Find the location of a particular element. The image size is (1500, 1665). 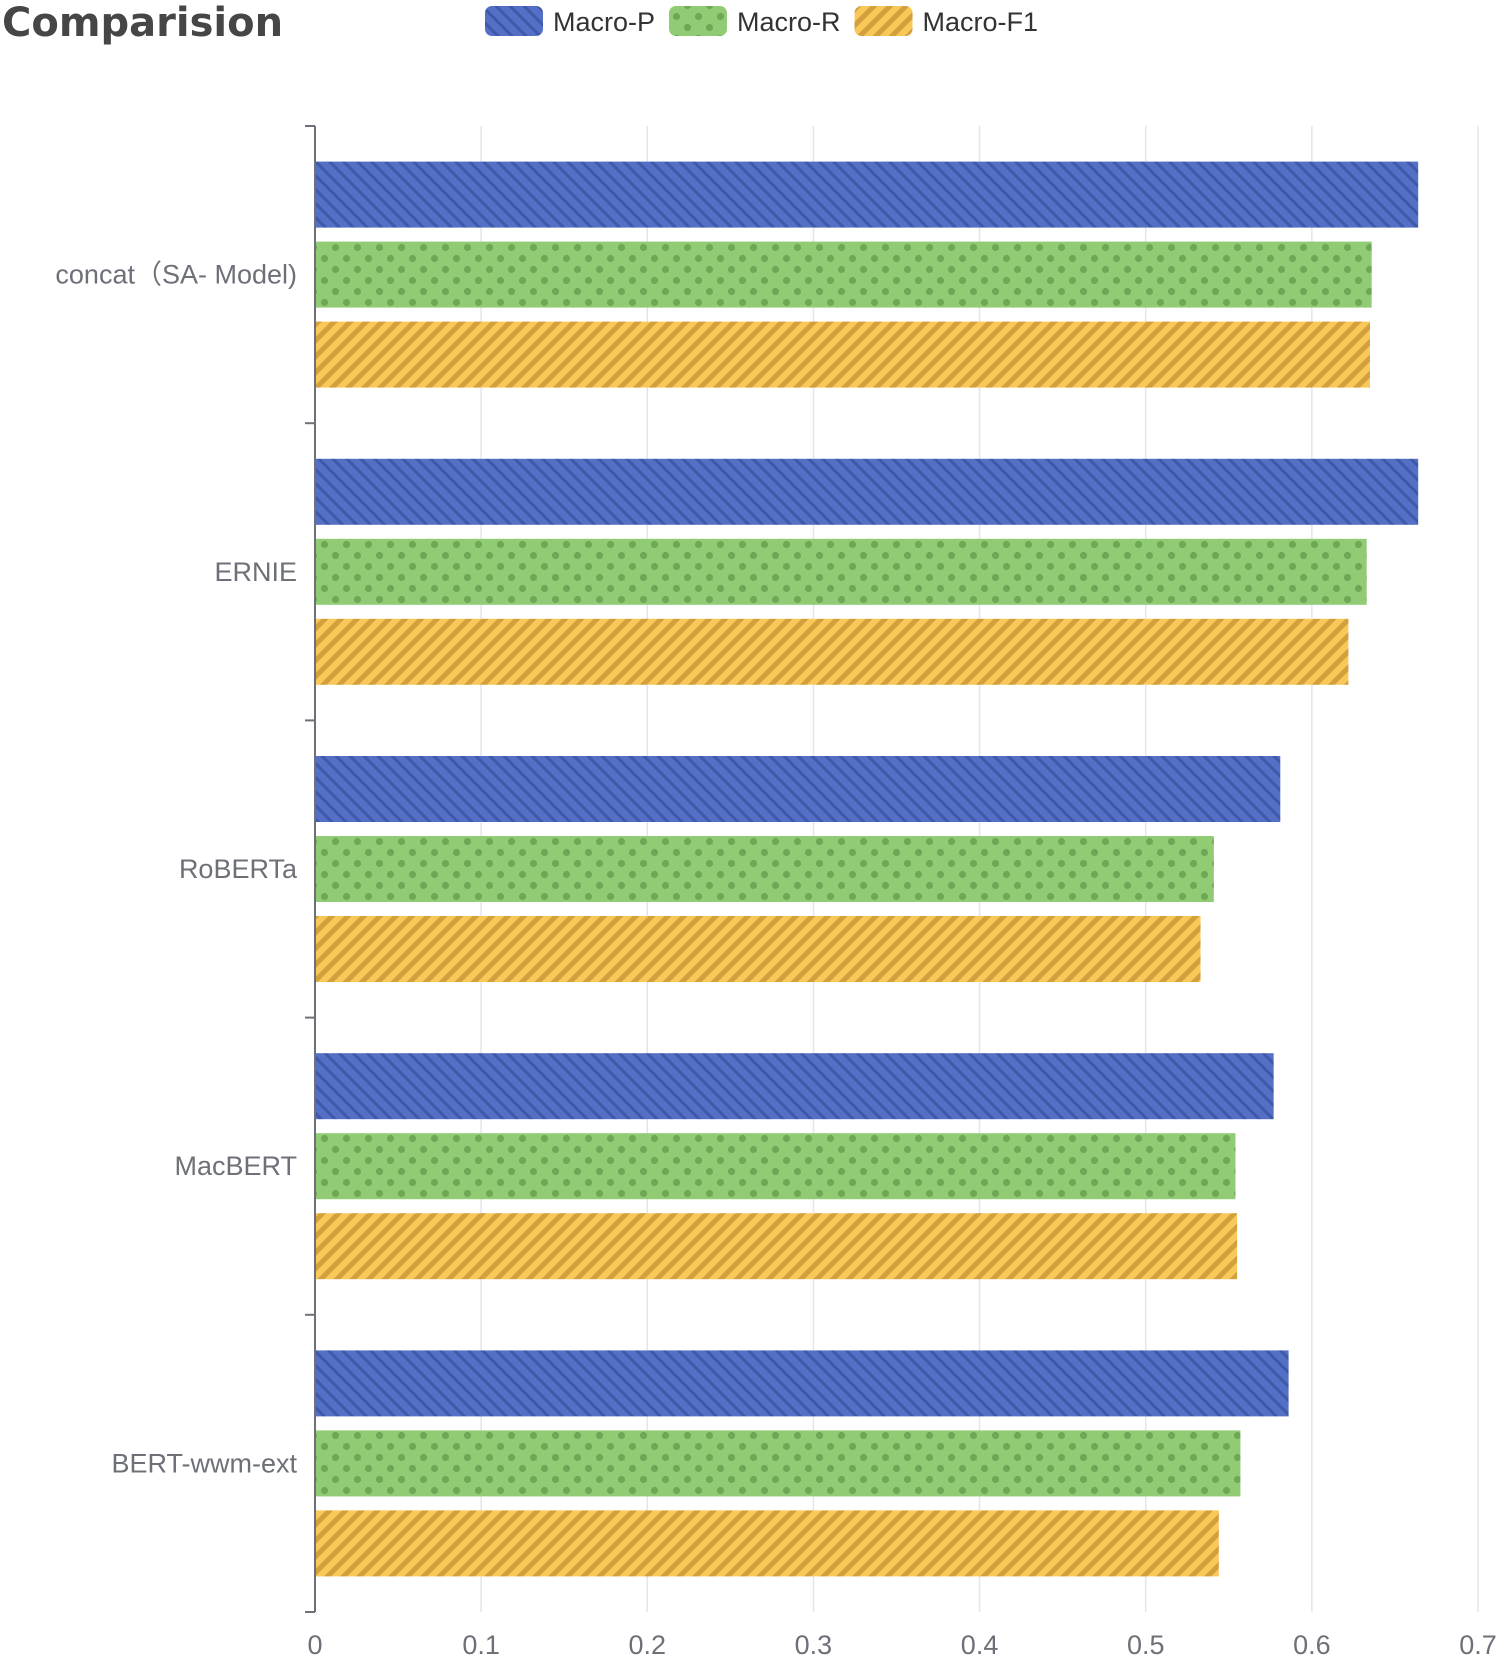

x-tick-label: 0.6 is located at coordinates (1312, 1645).